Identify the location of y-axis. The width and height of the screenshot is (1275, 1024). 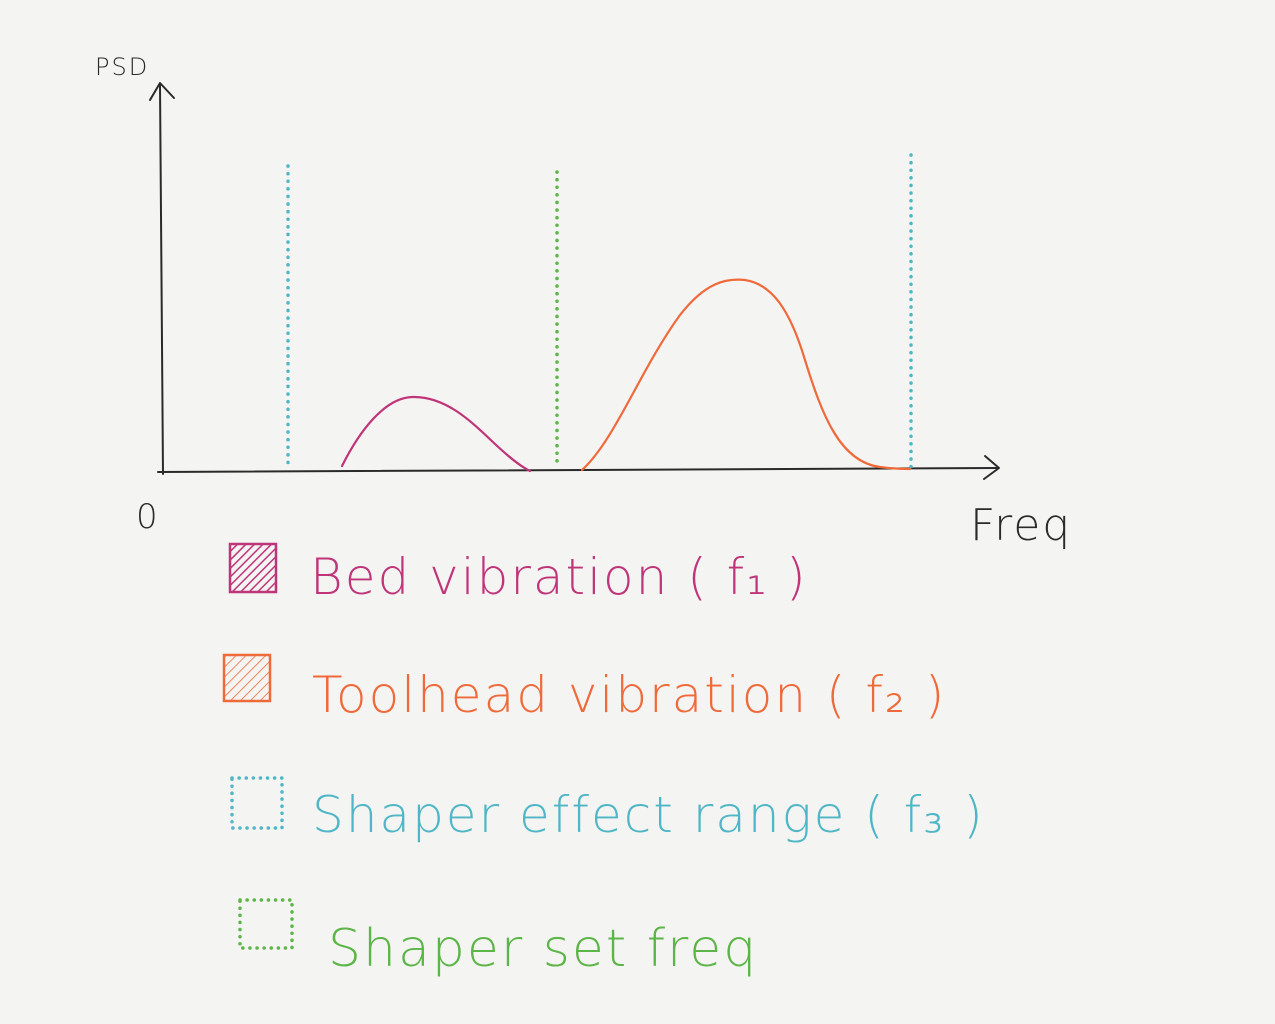
(161, 279).